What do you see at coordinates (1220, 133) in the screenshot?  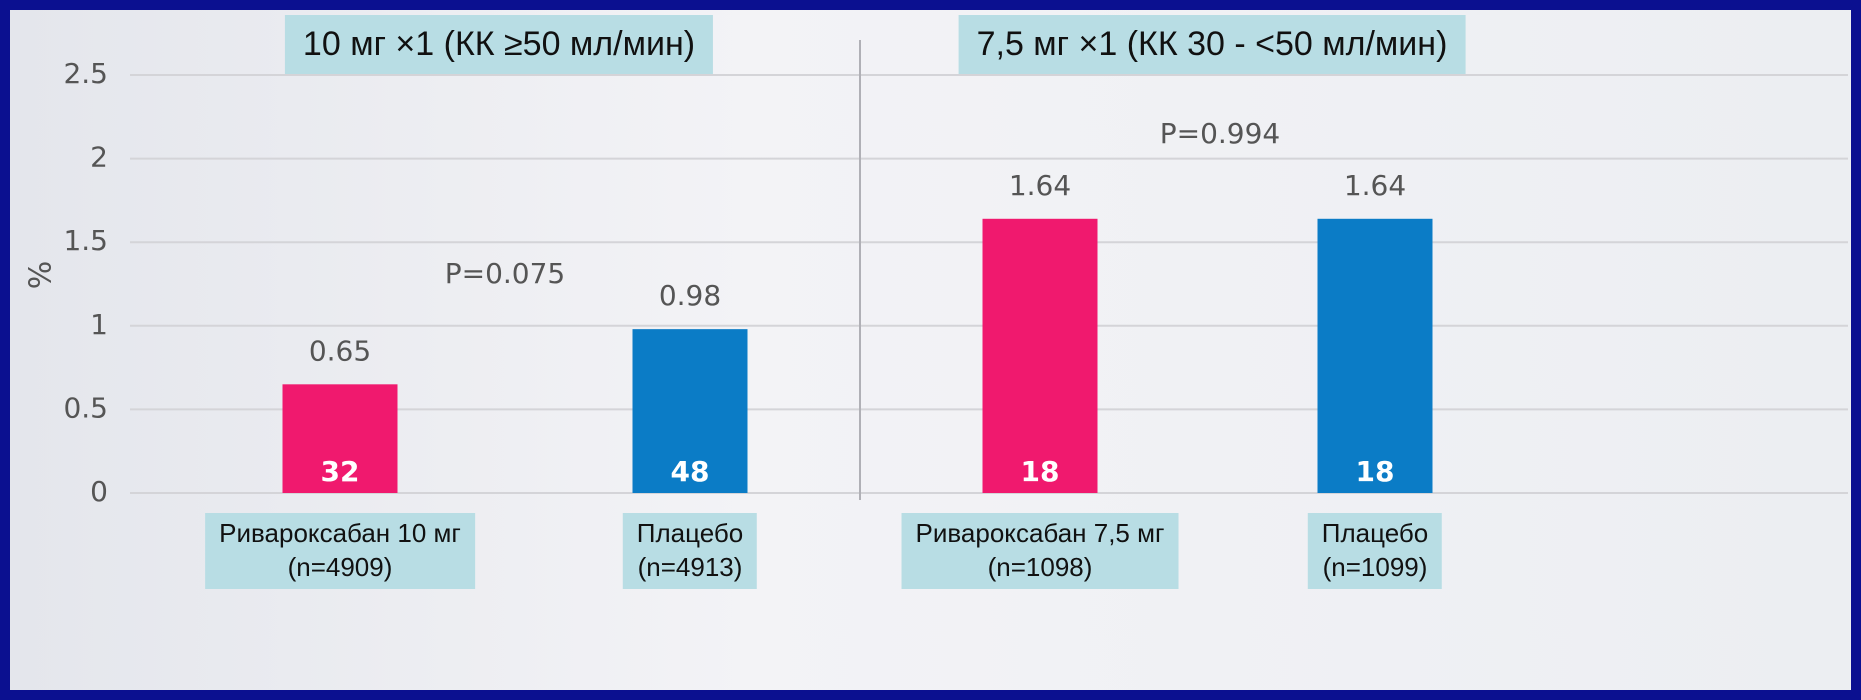 I see `p-value: P=0.994` at bounding box center [1220, 133].